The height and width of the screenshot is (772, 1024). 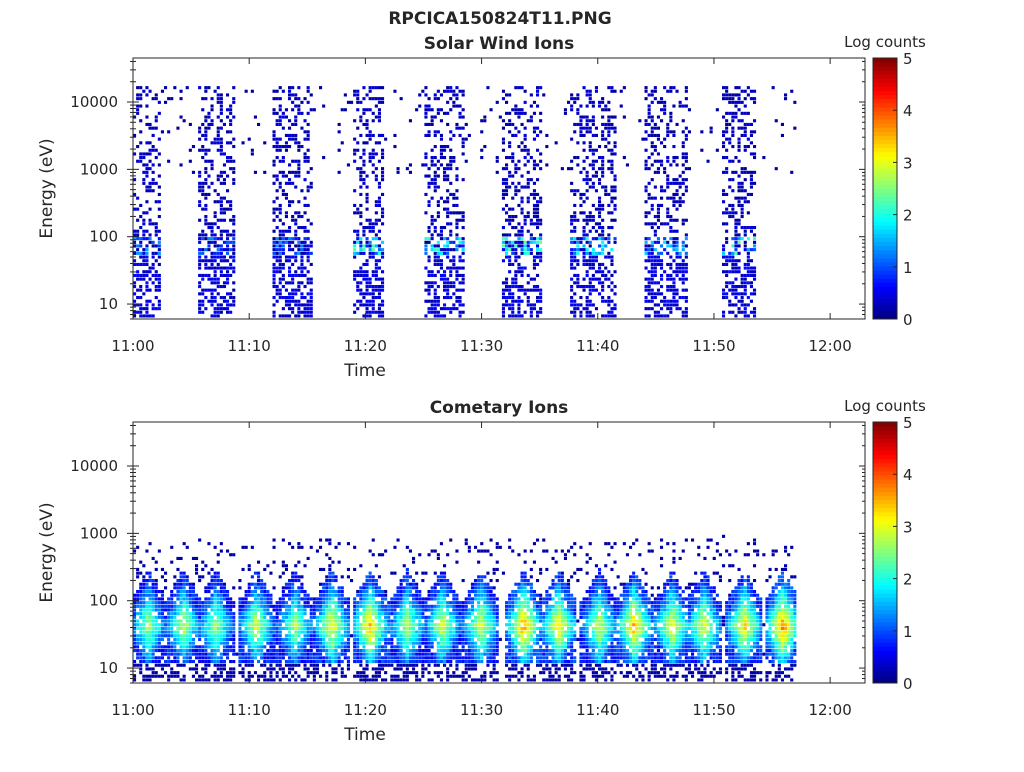 I want to click on colorbar-segment, so click(x=885, y=264).